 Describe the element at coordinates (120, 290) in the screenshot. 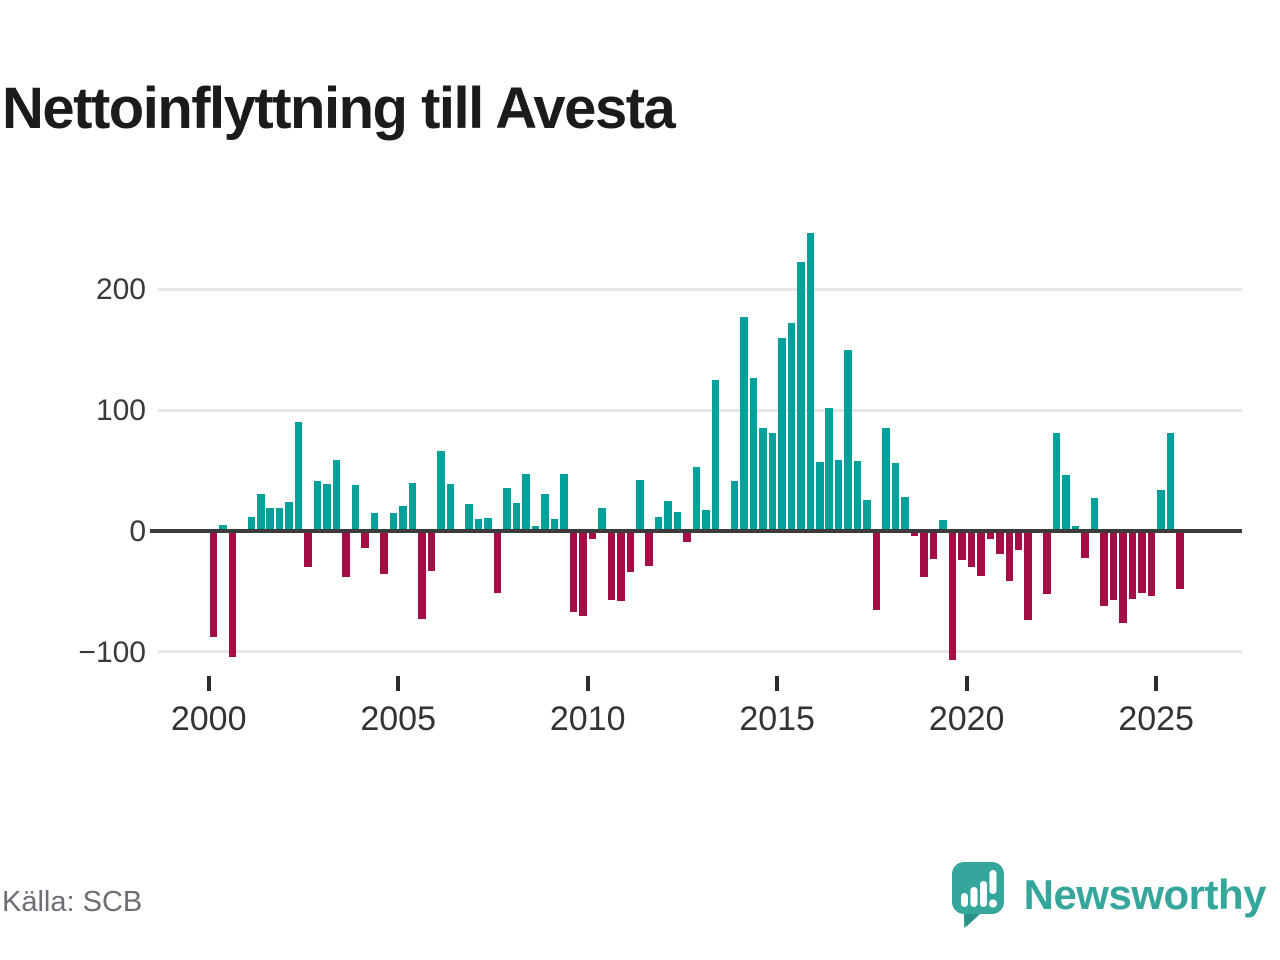

I see `y-axis-tick-label: 200` at that location.